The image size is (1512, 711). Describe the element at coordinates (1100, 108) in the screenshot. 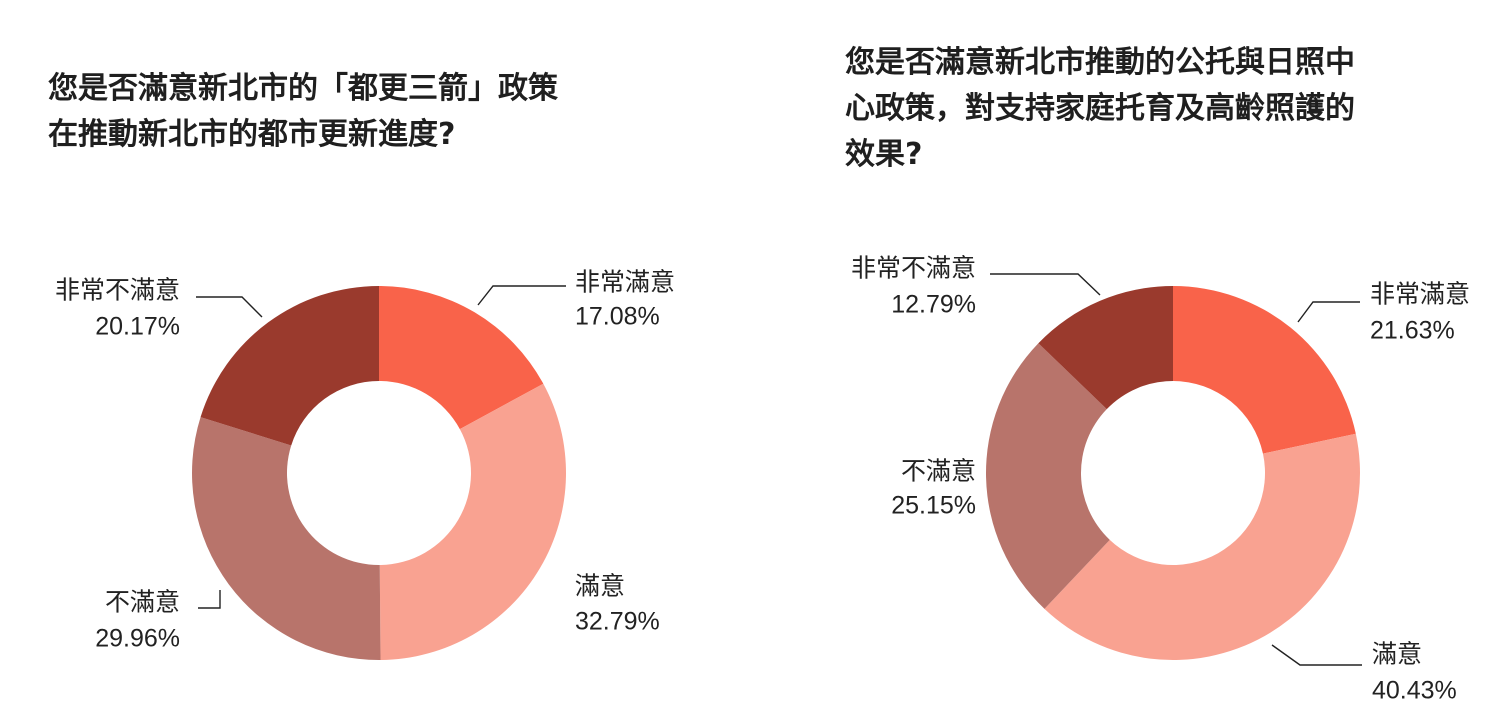

I see `chart-title-right-line-2: 心政策，對支持家庭托育及高齡照護的` at that location.